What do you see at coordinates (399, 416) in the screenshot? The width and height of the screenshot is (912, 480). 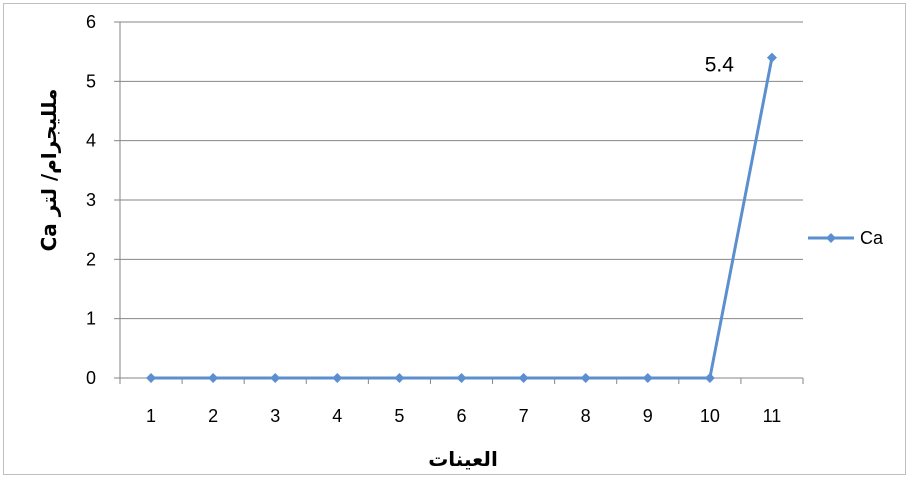 I see `x-tick-label: 5` at bounding box center [399, 416].